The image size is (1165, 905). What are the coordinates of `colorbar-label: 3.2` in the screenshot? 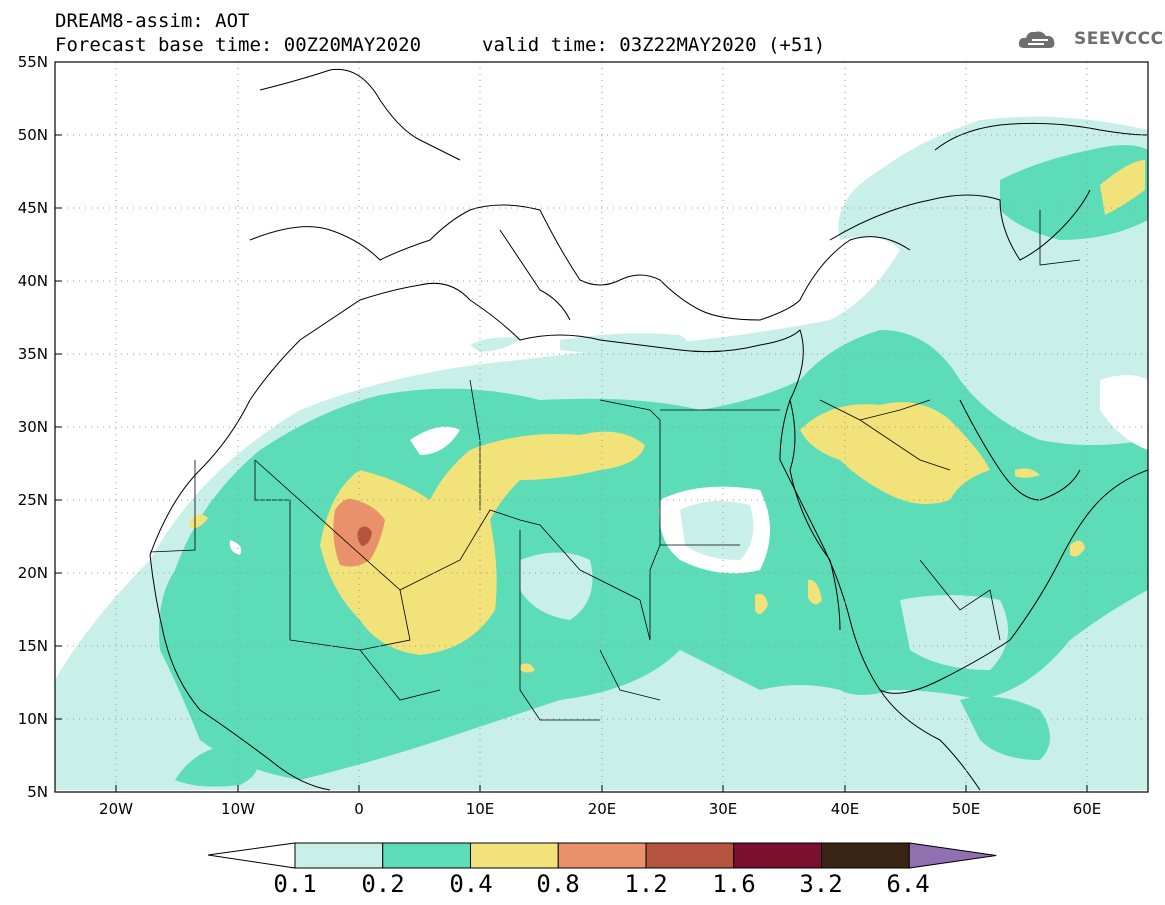 It's located at (821, 884).